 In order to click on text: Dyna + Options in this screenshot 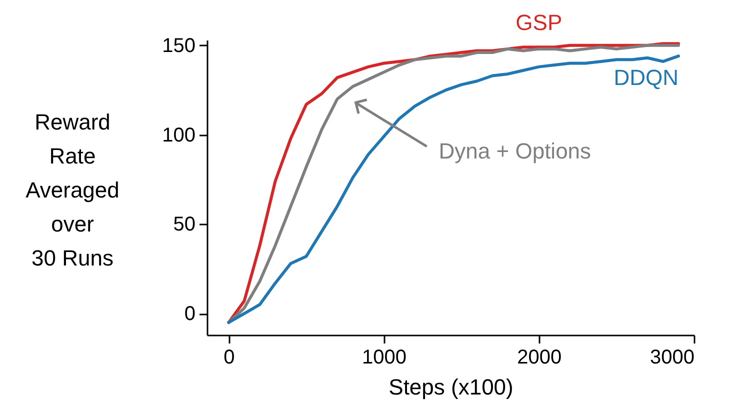, I will do `click(515, 151)`.